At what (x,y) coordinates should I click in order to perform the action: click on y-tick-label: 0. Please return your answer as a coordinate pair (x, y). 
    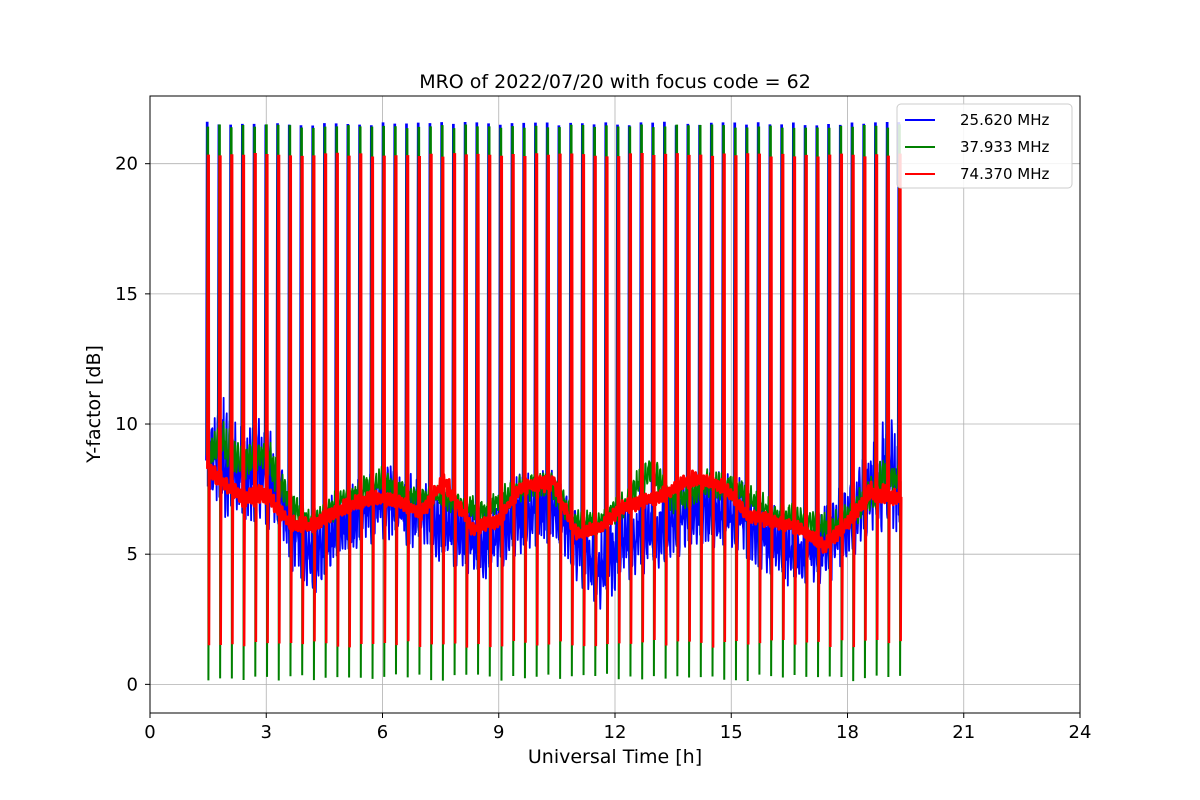
    Looking at the image, I should click on (132, 684).